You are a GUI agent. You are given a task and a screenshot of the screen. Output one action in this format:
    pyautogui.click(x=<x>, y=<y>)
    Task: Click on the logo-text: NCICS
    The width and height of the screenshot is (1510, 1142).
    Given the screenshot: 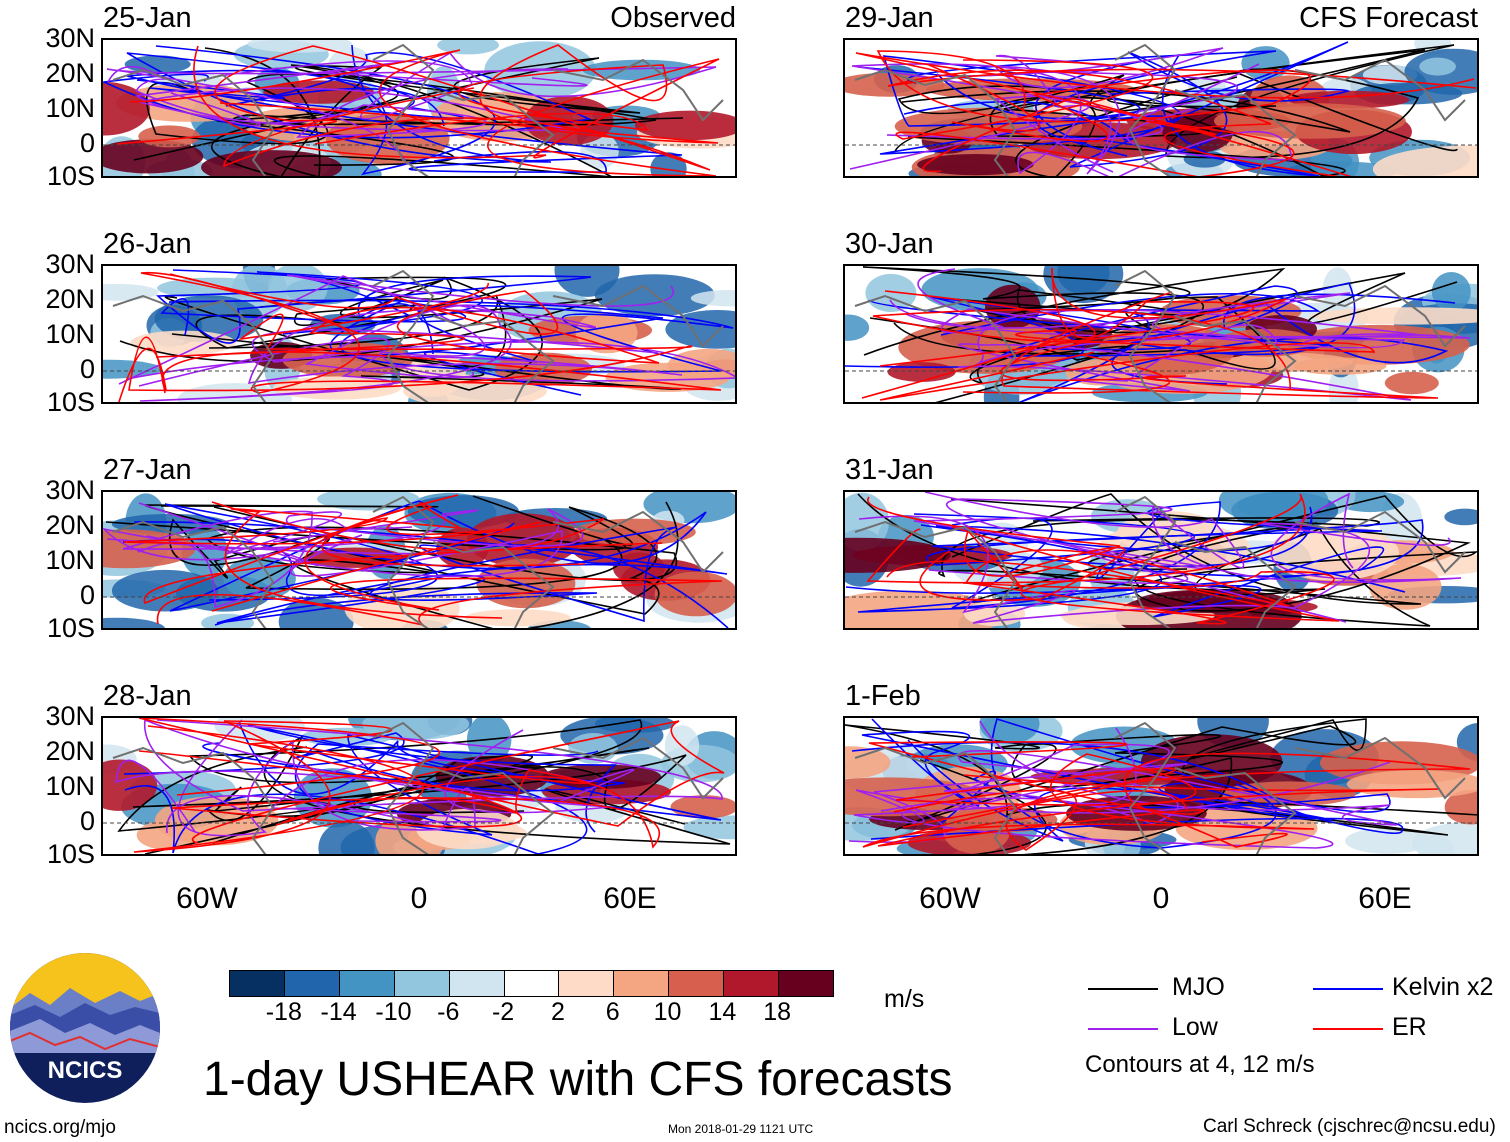 What is the action you would take?
    pyautogui.click(x=85, y=1070)
    